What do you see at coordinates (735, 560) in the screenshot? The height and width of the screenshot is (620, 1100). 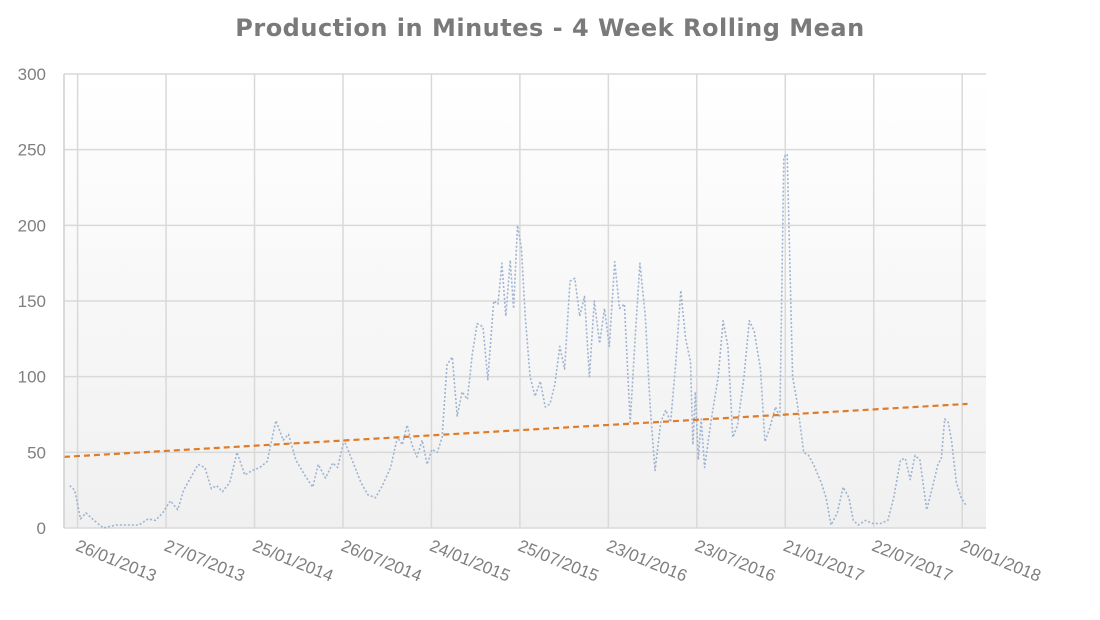 I see `x-tick-label: 23/07/2016` at bounding box center [735, 560].